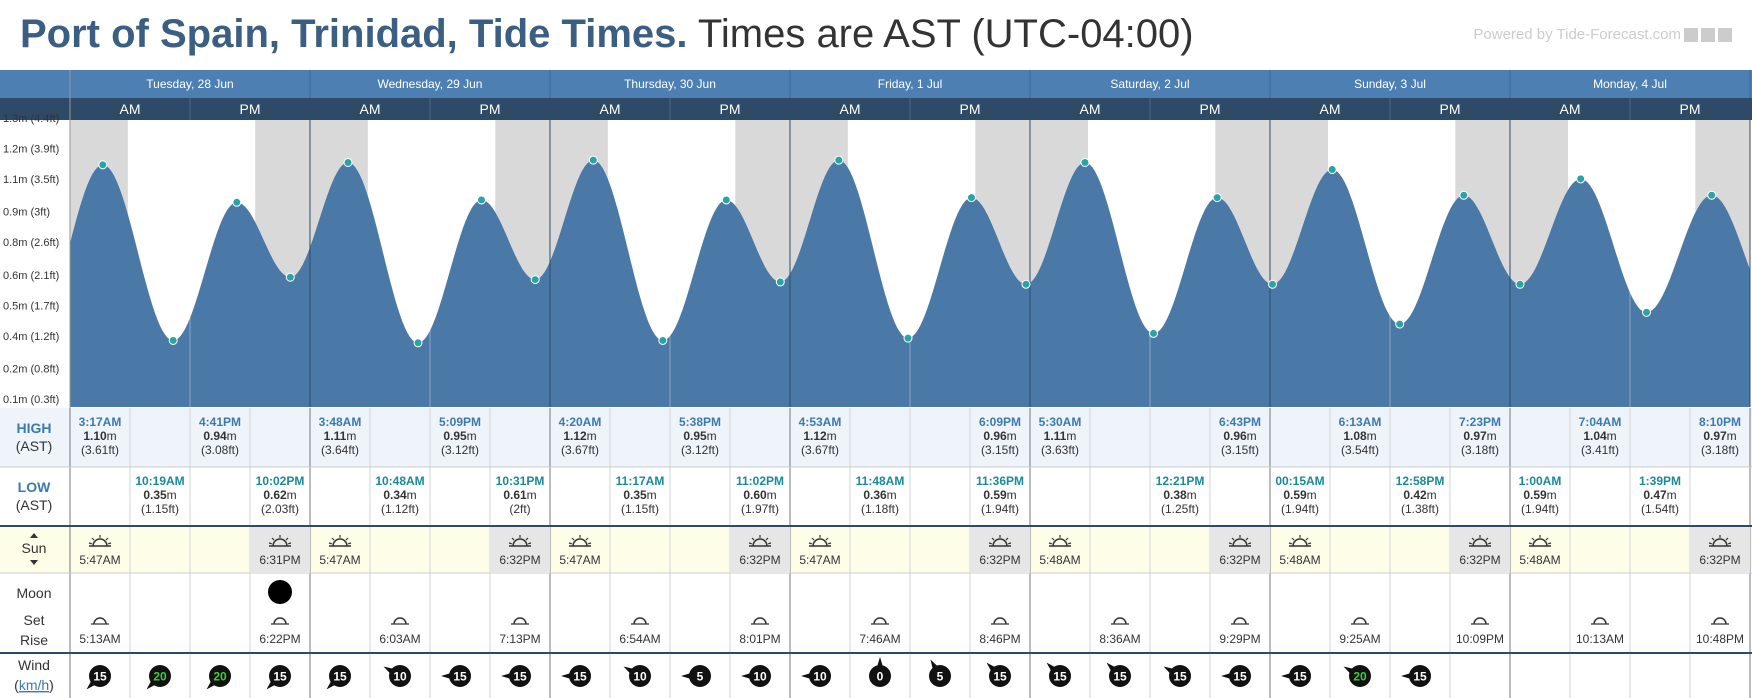 Image resolution: width=1752 pixels, height=698 pixels. What do you see at coordinates (399, 639) in the screenshot?
I see `moon-event-time: 6:03AM` at bounding box center [399, 639].